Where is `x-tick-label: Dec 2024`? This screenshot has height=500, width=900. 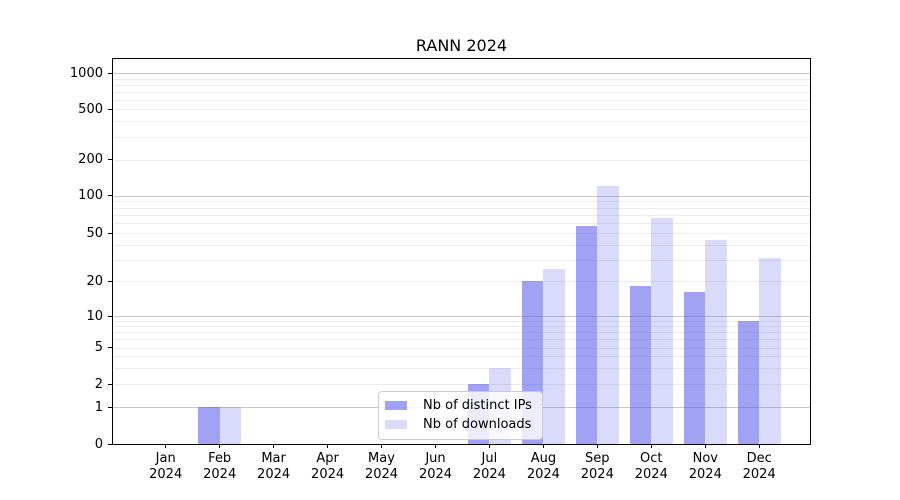 x-tick-label: Dec 2024 is located at coordinates (759, 466).